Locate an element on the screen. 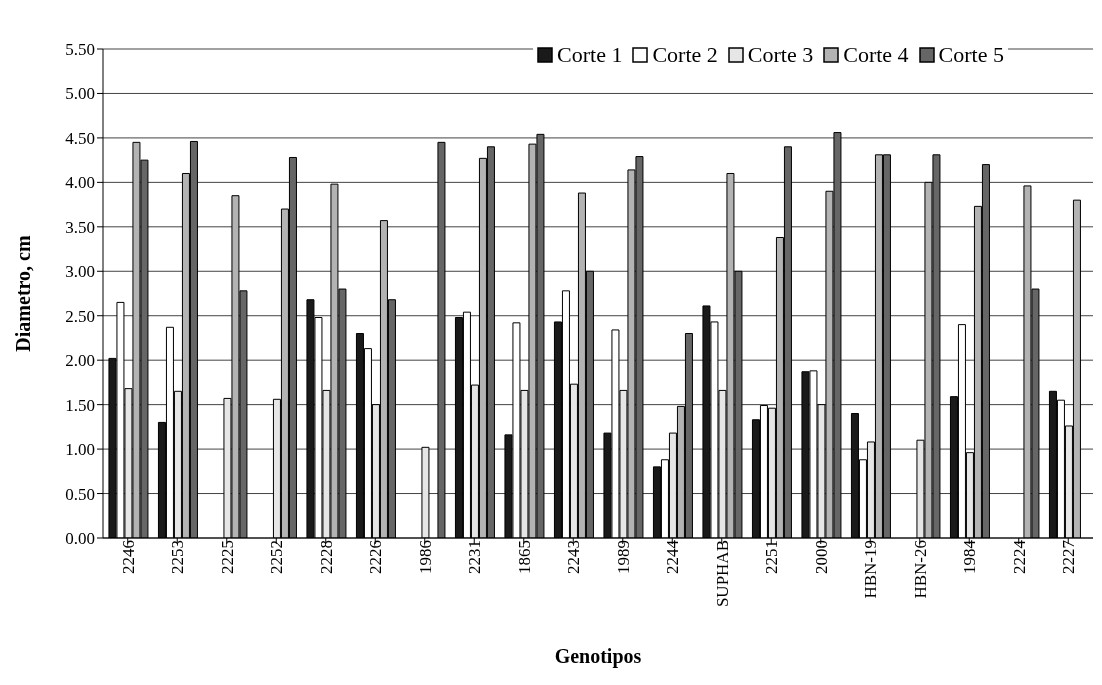 The width and height of the screenshot is (1102, 685). x-tick-label: 2225 is located at coordinates (227, 557).